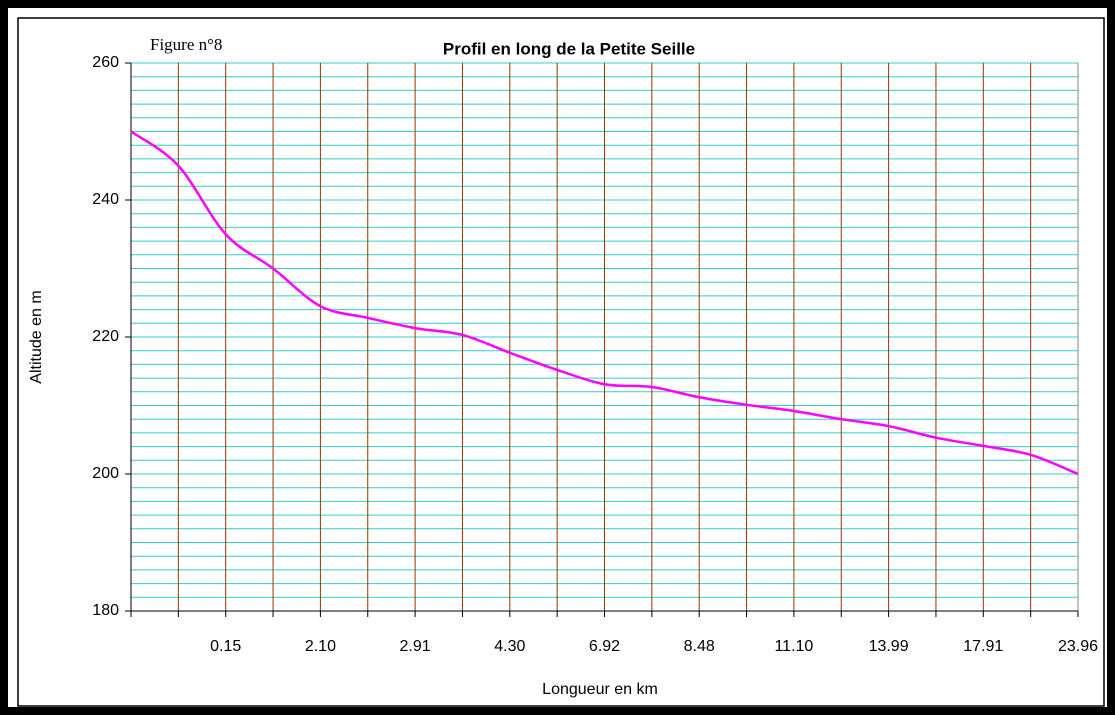 The height and width of the screenshot is (715, 1115). Describe the element at coordinates (225, 646) in the screenshot. I see `x-tick-label: 0.15` at that location.